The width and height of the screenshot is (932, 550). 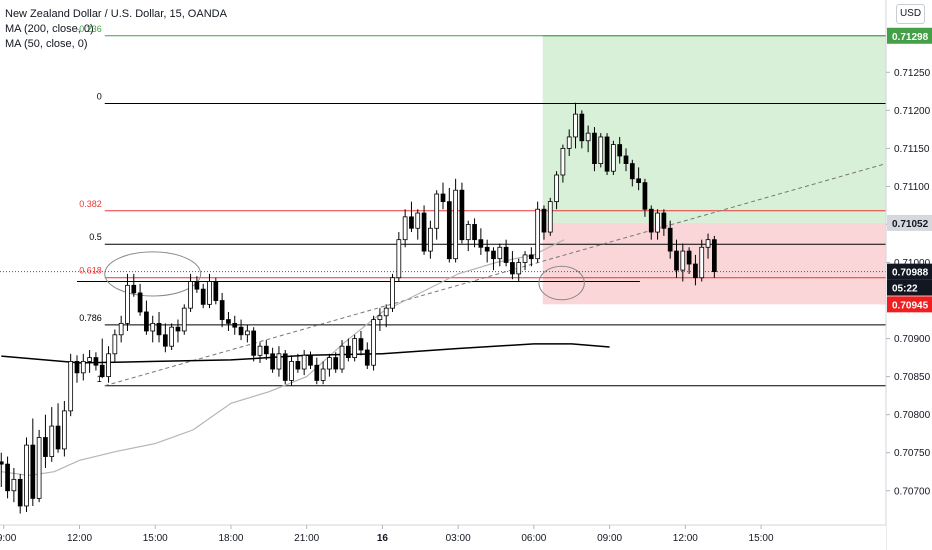 What do you see at coordinates (49, 29) in the screenshot?
I see `indicator-ma200: MA (200, close, 0)` at bounding box center [49, 29].